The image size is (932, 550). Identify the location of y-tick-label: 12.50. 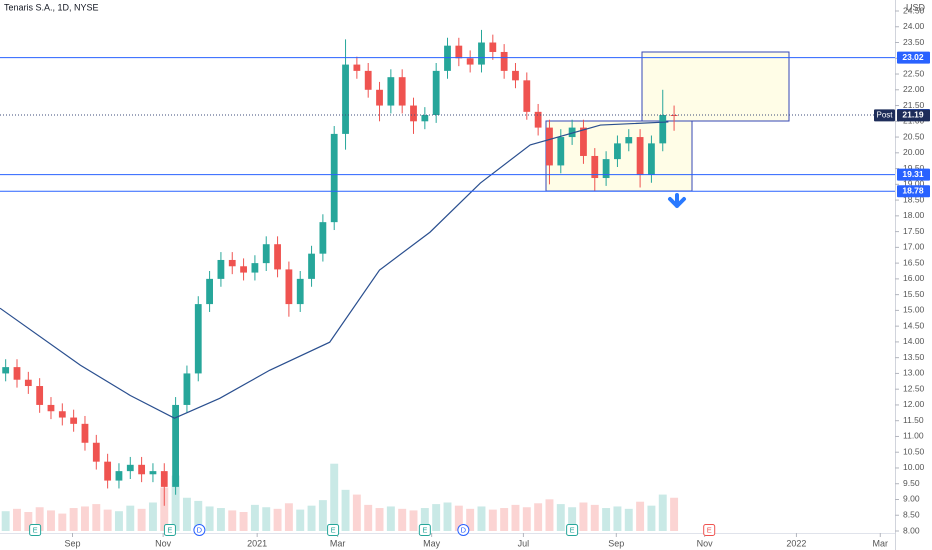
(914, 388).